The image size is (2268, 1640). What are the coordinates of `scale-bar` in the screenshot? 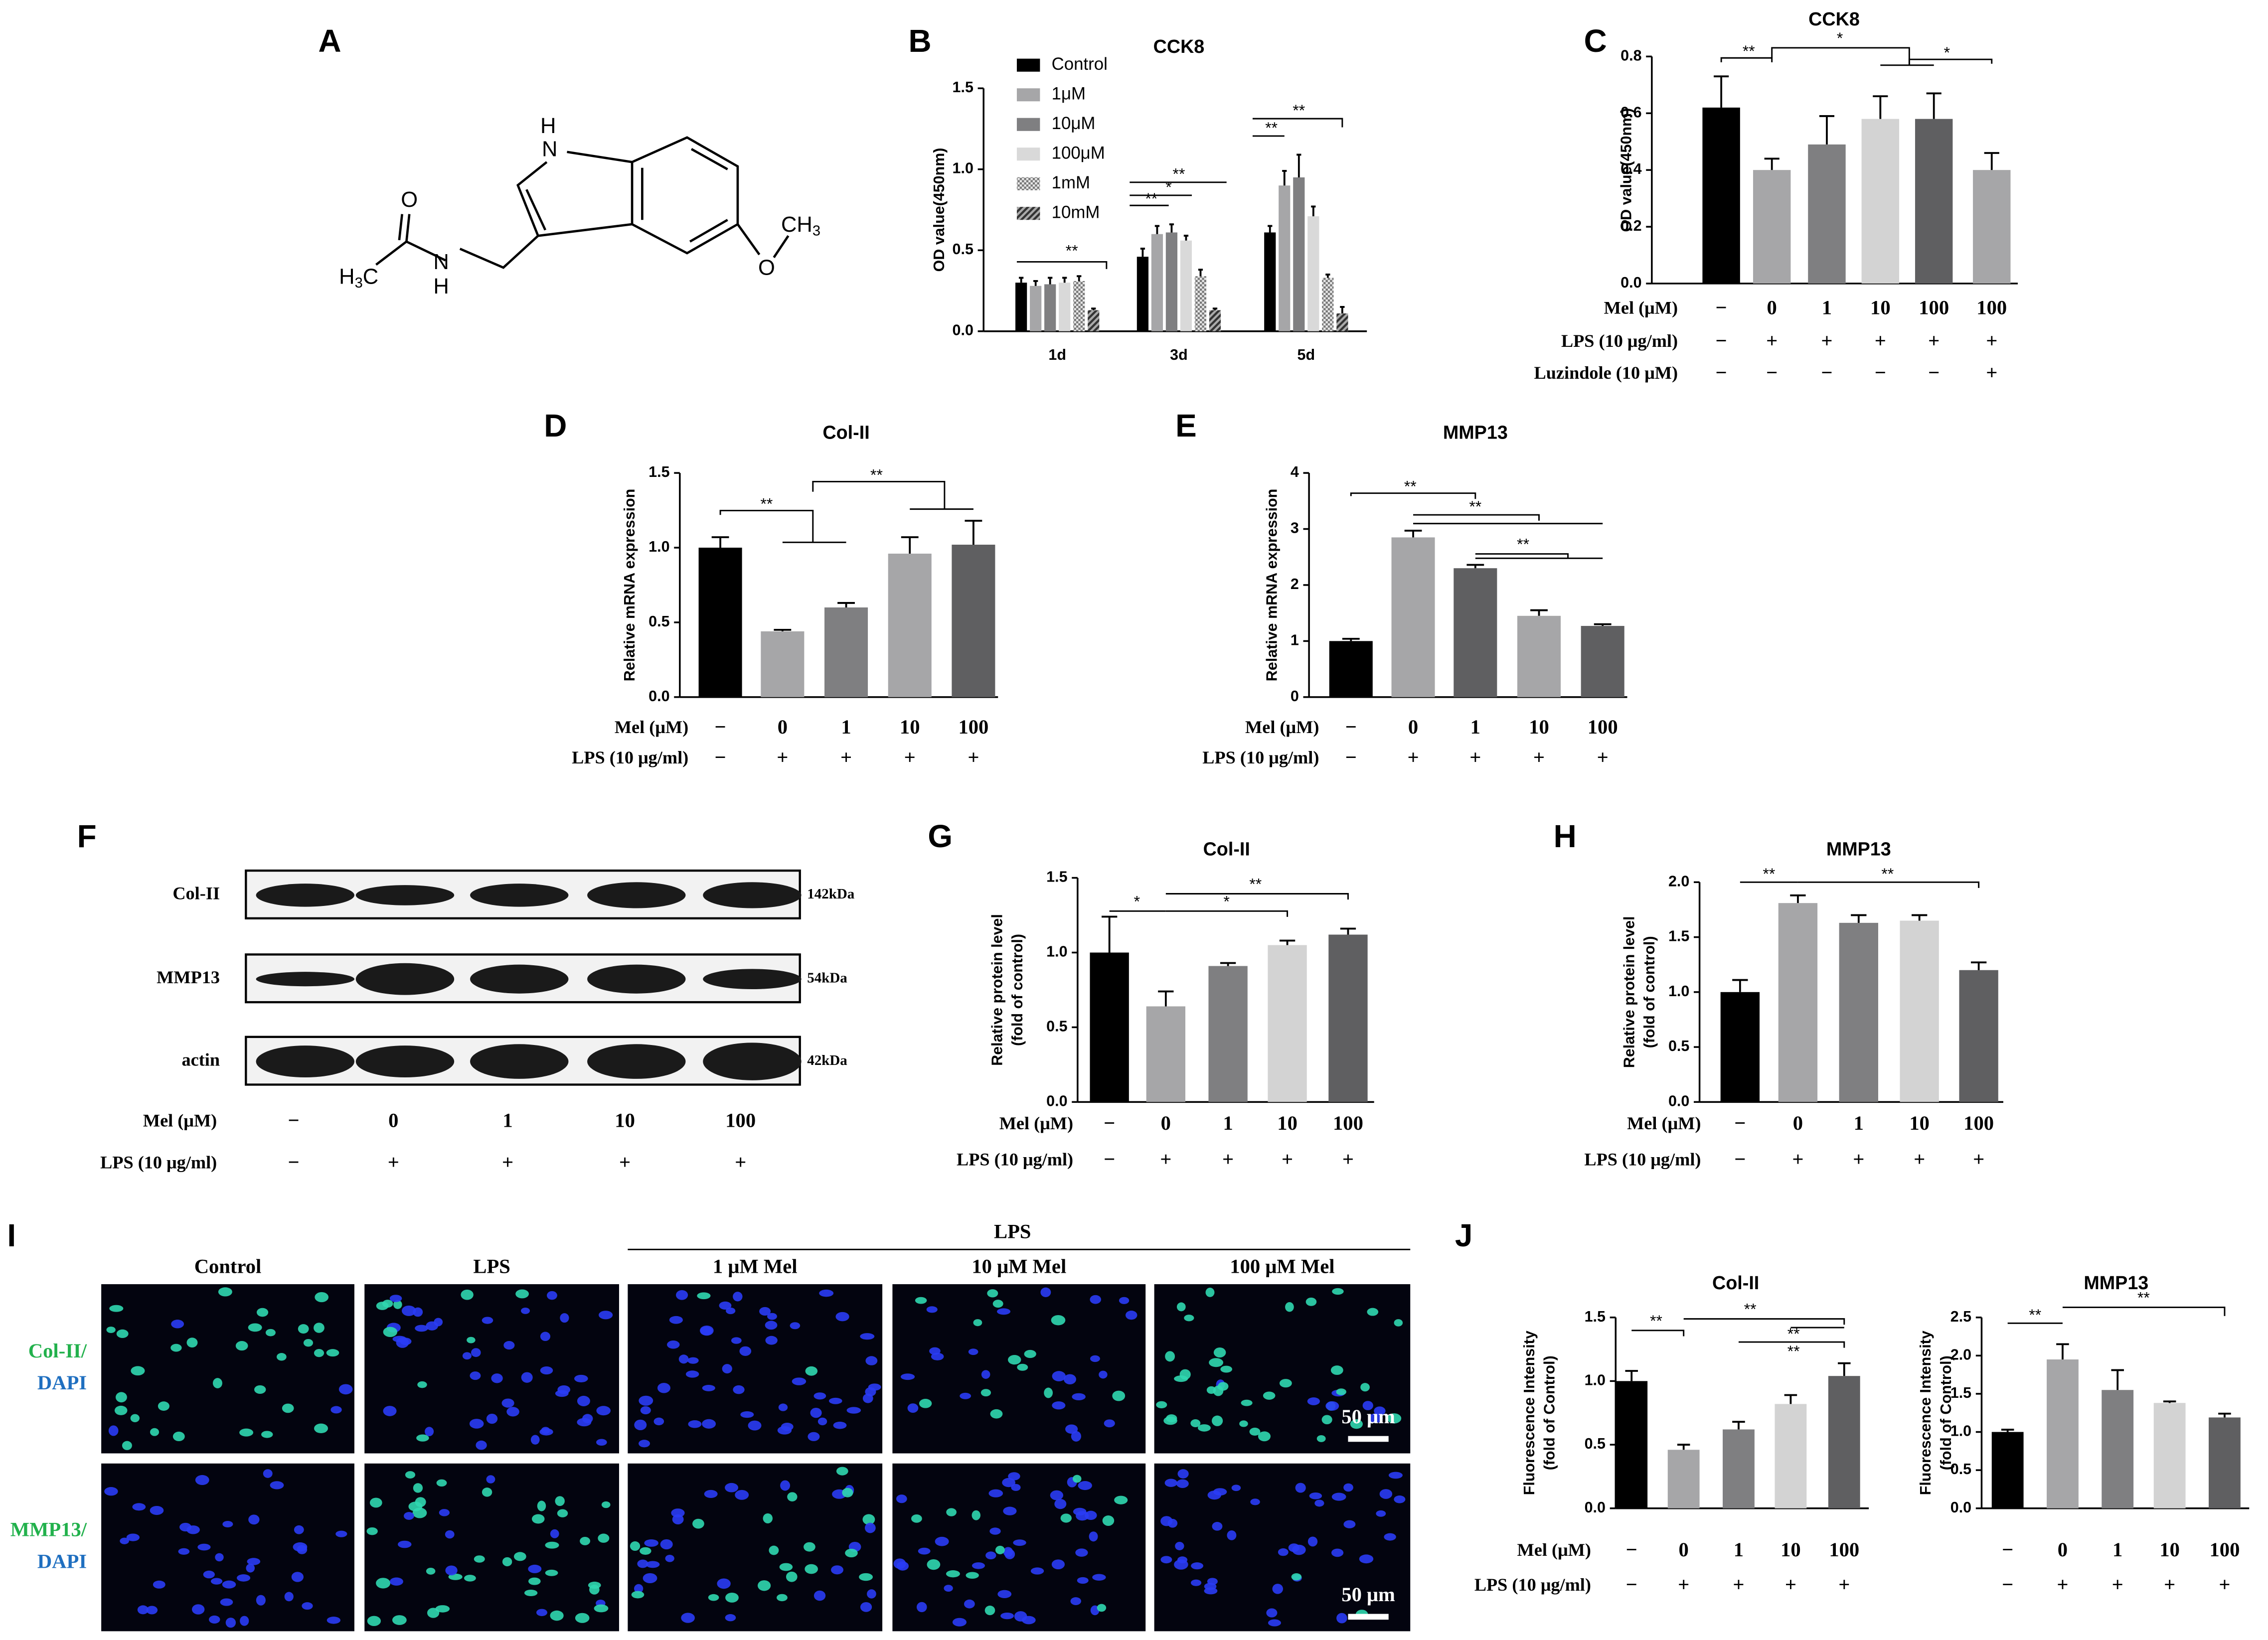 It's located at (1368, 1617).